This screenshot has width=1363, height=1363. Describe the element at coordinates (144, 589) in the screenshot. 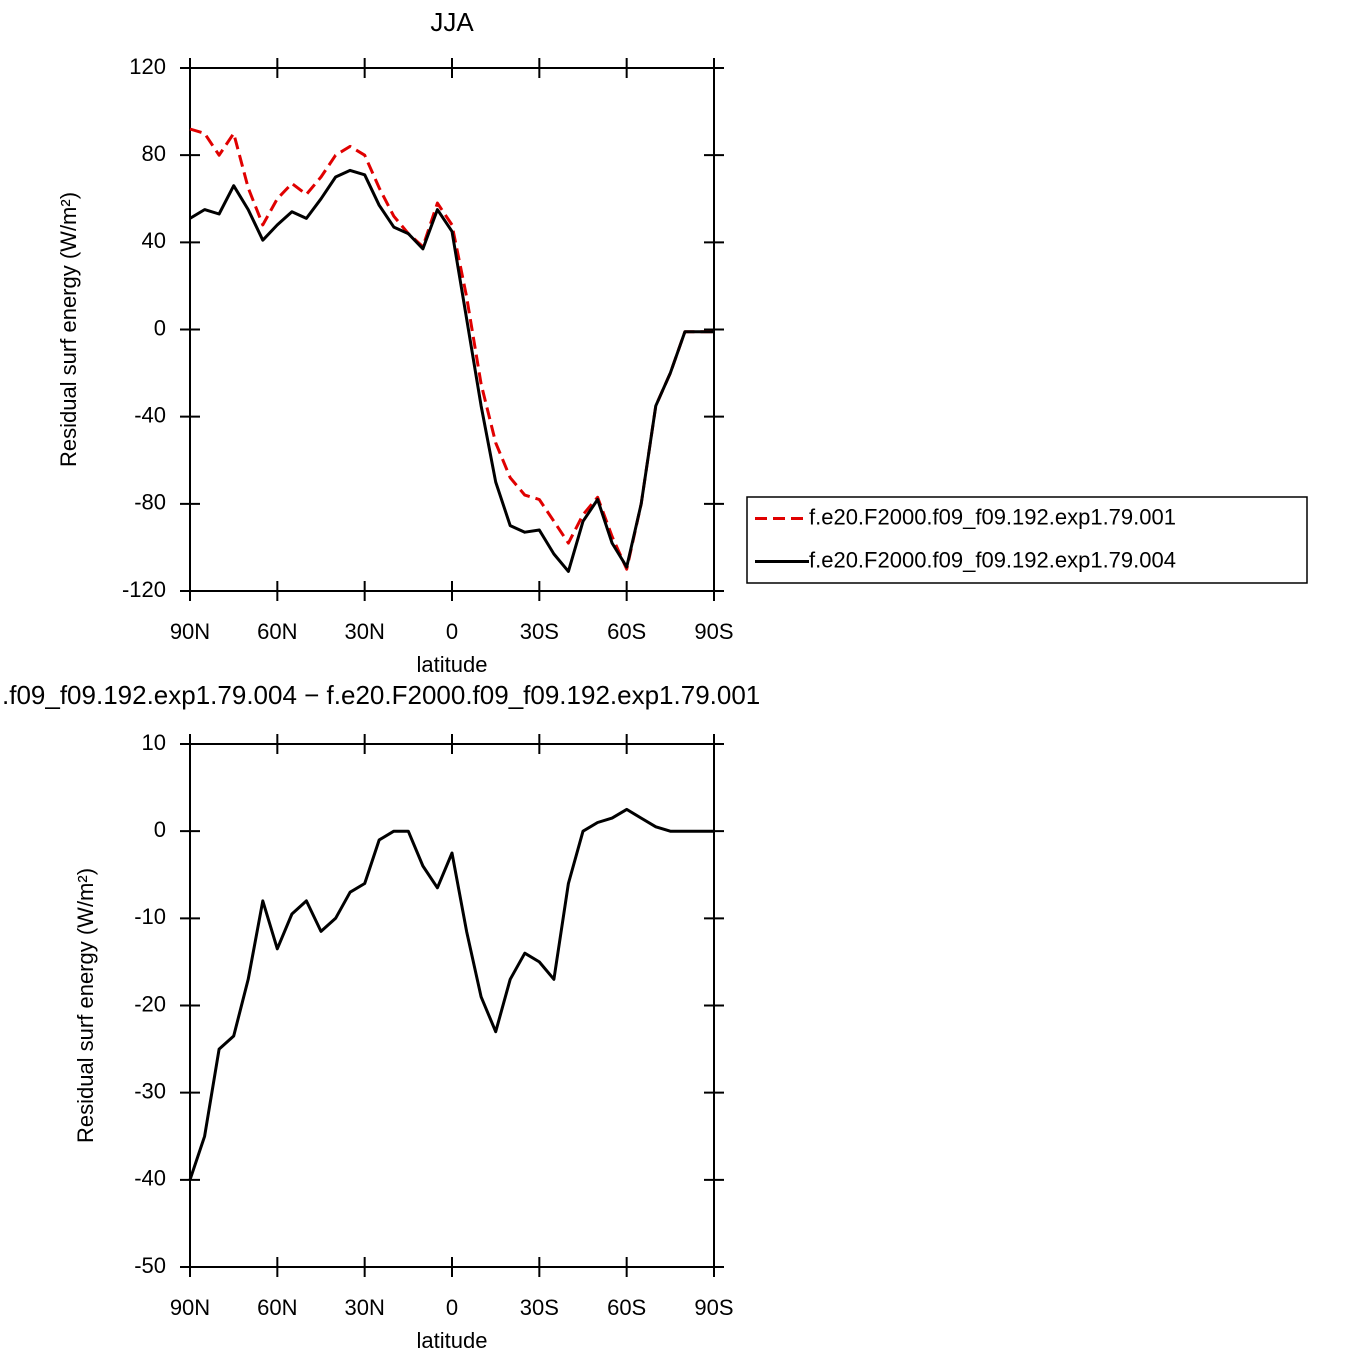

I see `y-tick-label: -120` at that location.